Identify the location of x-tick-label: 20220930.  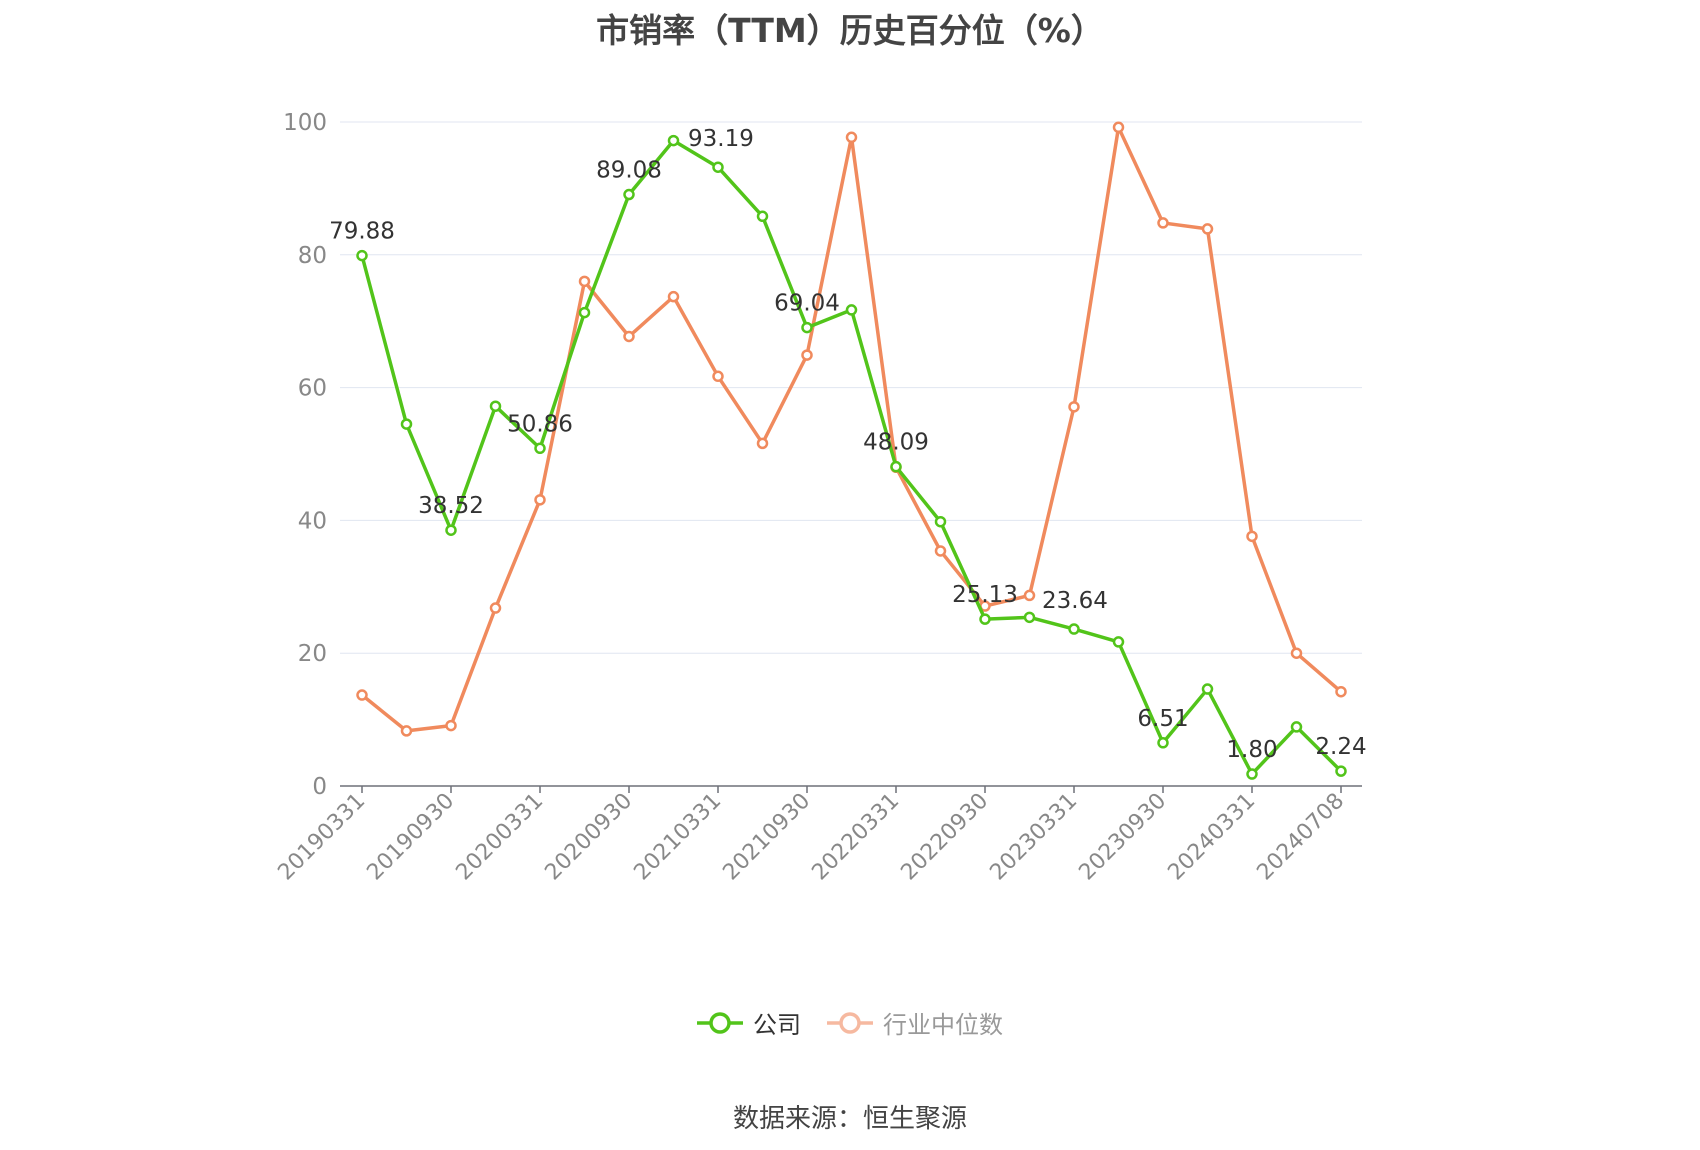
(944, 837).